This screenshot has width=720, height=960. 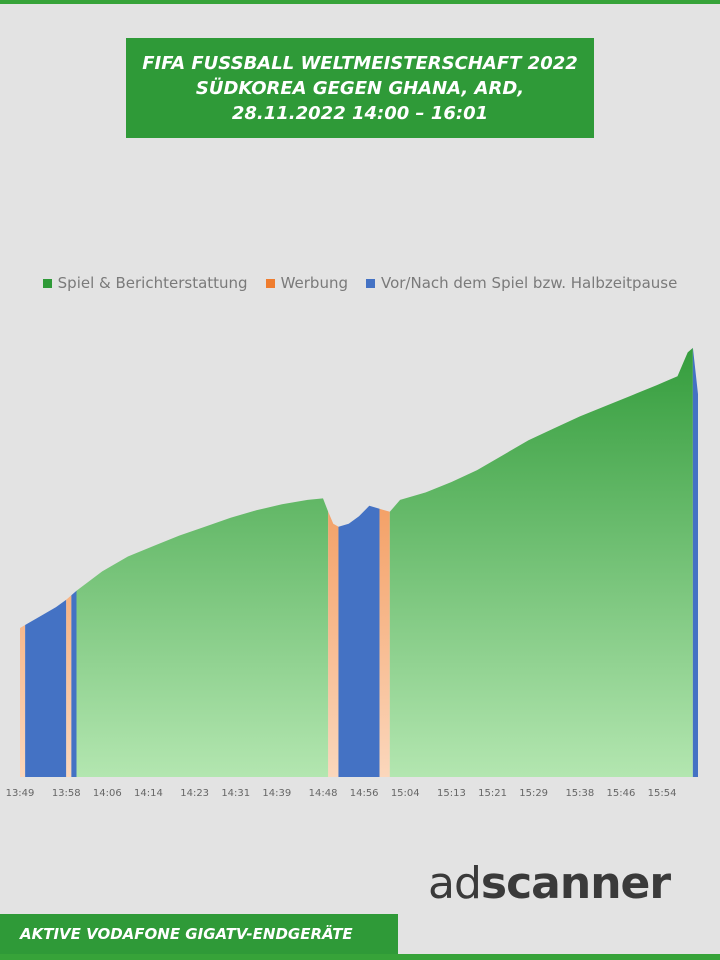 I want to click on x-tick-label: 15:21, so click(x=492, y=793).